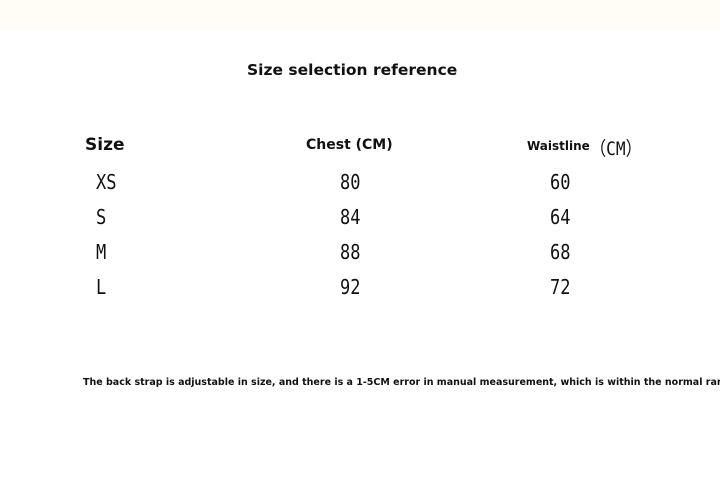 This screenshot has height=498, width=720. I want to click on header-waist-unit: （CM）, so click(616, 149).